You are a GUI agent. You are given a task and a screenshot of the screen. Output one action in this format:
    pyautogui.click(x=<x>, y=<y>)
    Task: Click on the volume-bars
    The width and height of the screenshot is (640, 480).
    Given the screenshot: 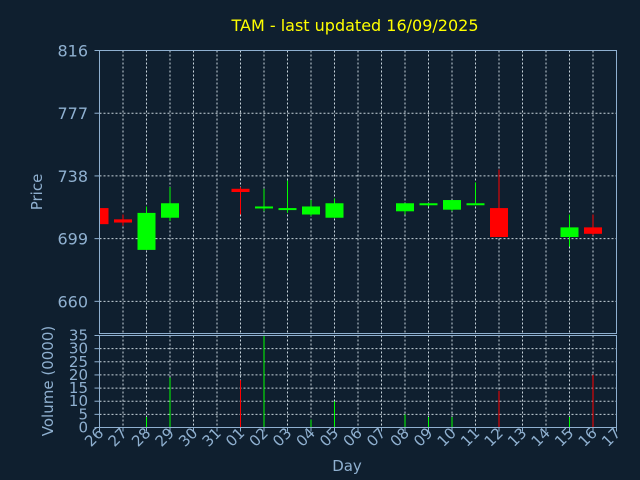 What is the action you would take?
    pyautogui.click(x=370, y=381)
    